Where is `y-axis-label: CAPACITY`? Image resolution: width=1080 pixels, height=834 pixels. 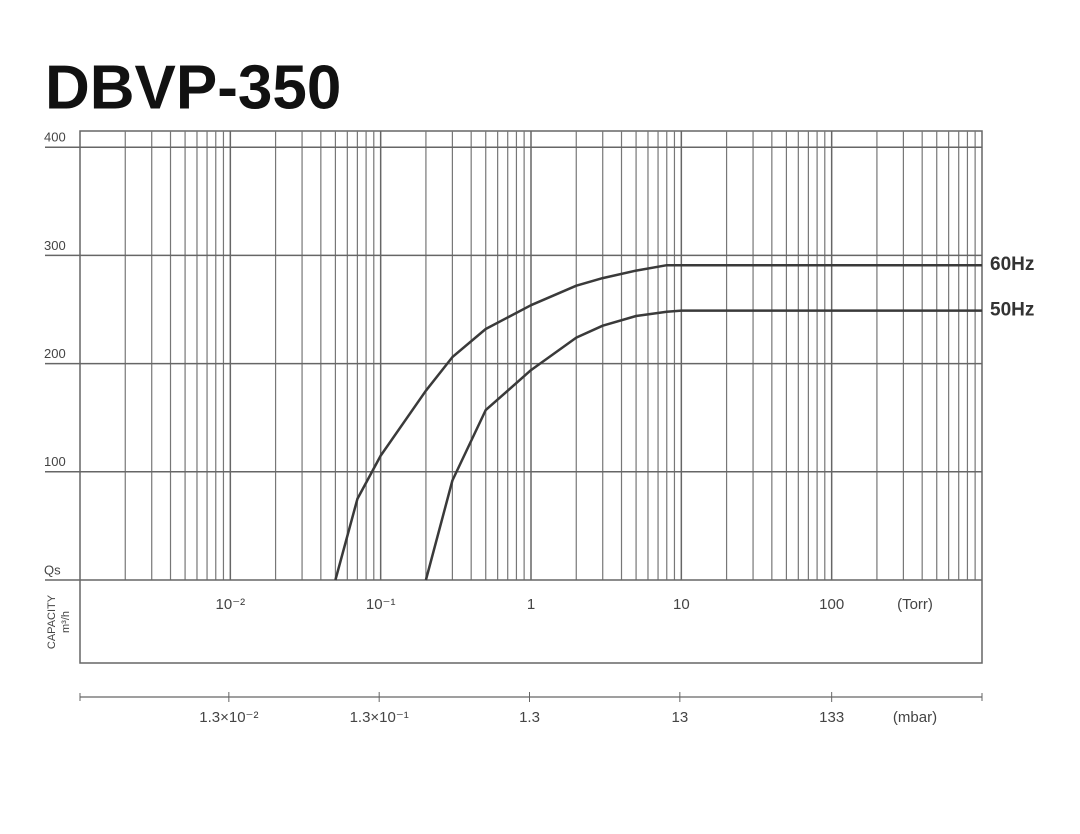
y-axis-label: CAPACITY is located at coordinates (52, 621).